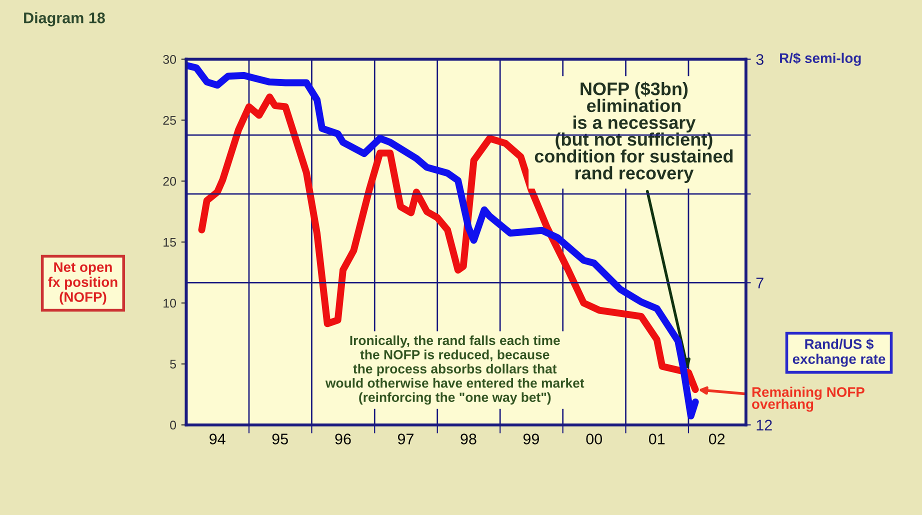  I want to click on annotation: Remaining NOFP overhang, so click(808, 399).